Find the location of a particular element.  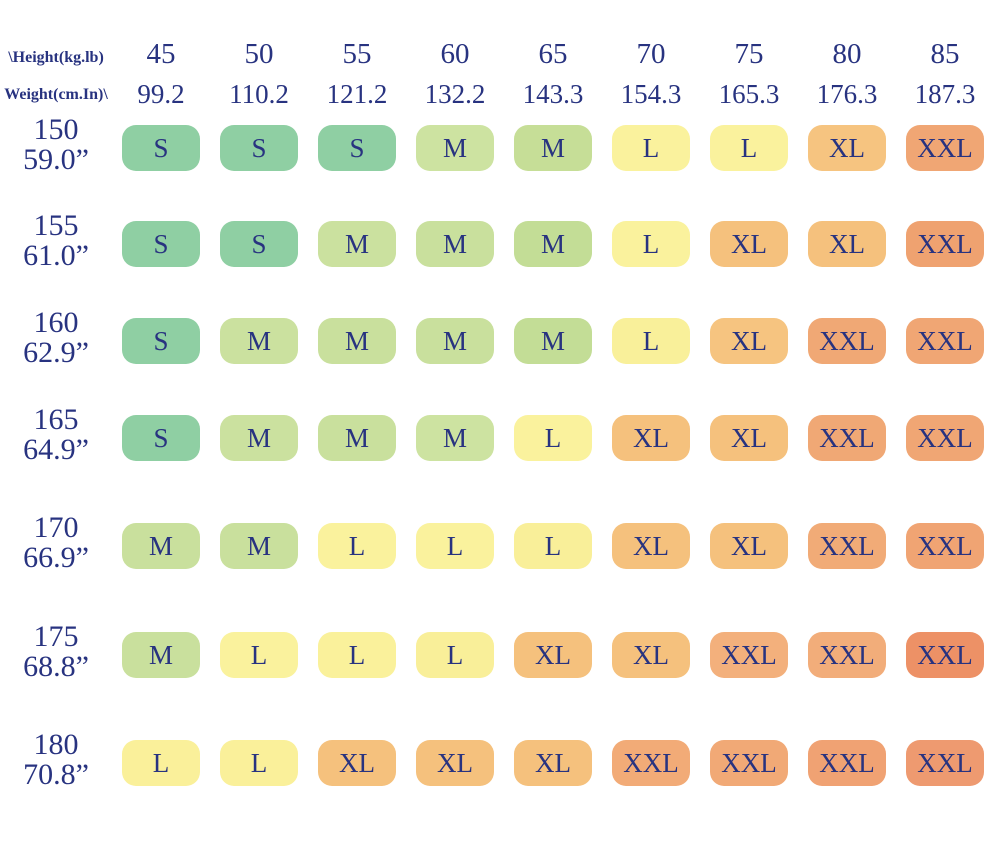

corner-label-weight: Weight(cm.In)\ is located at coordinates (56, 94).